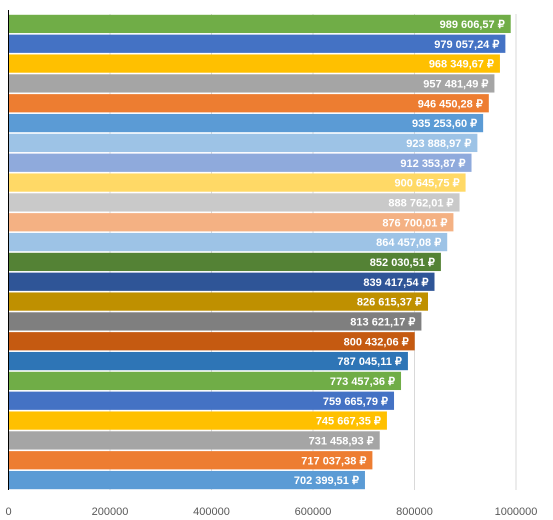 Image resolution: width=553 pixels, height=520 pixels. Describe the element at coordinates (389, 303) in the screenshot. I see `bar-value-label: 826 615,37 ₽` at that location.